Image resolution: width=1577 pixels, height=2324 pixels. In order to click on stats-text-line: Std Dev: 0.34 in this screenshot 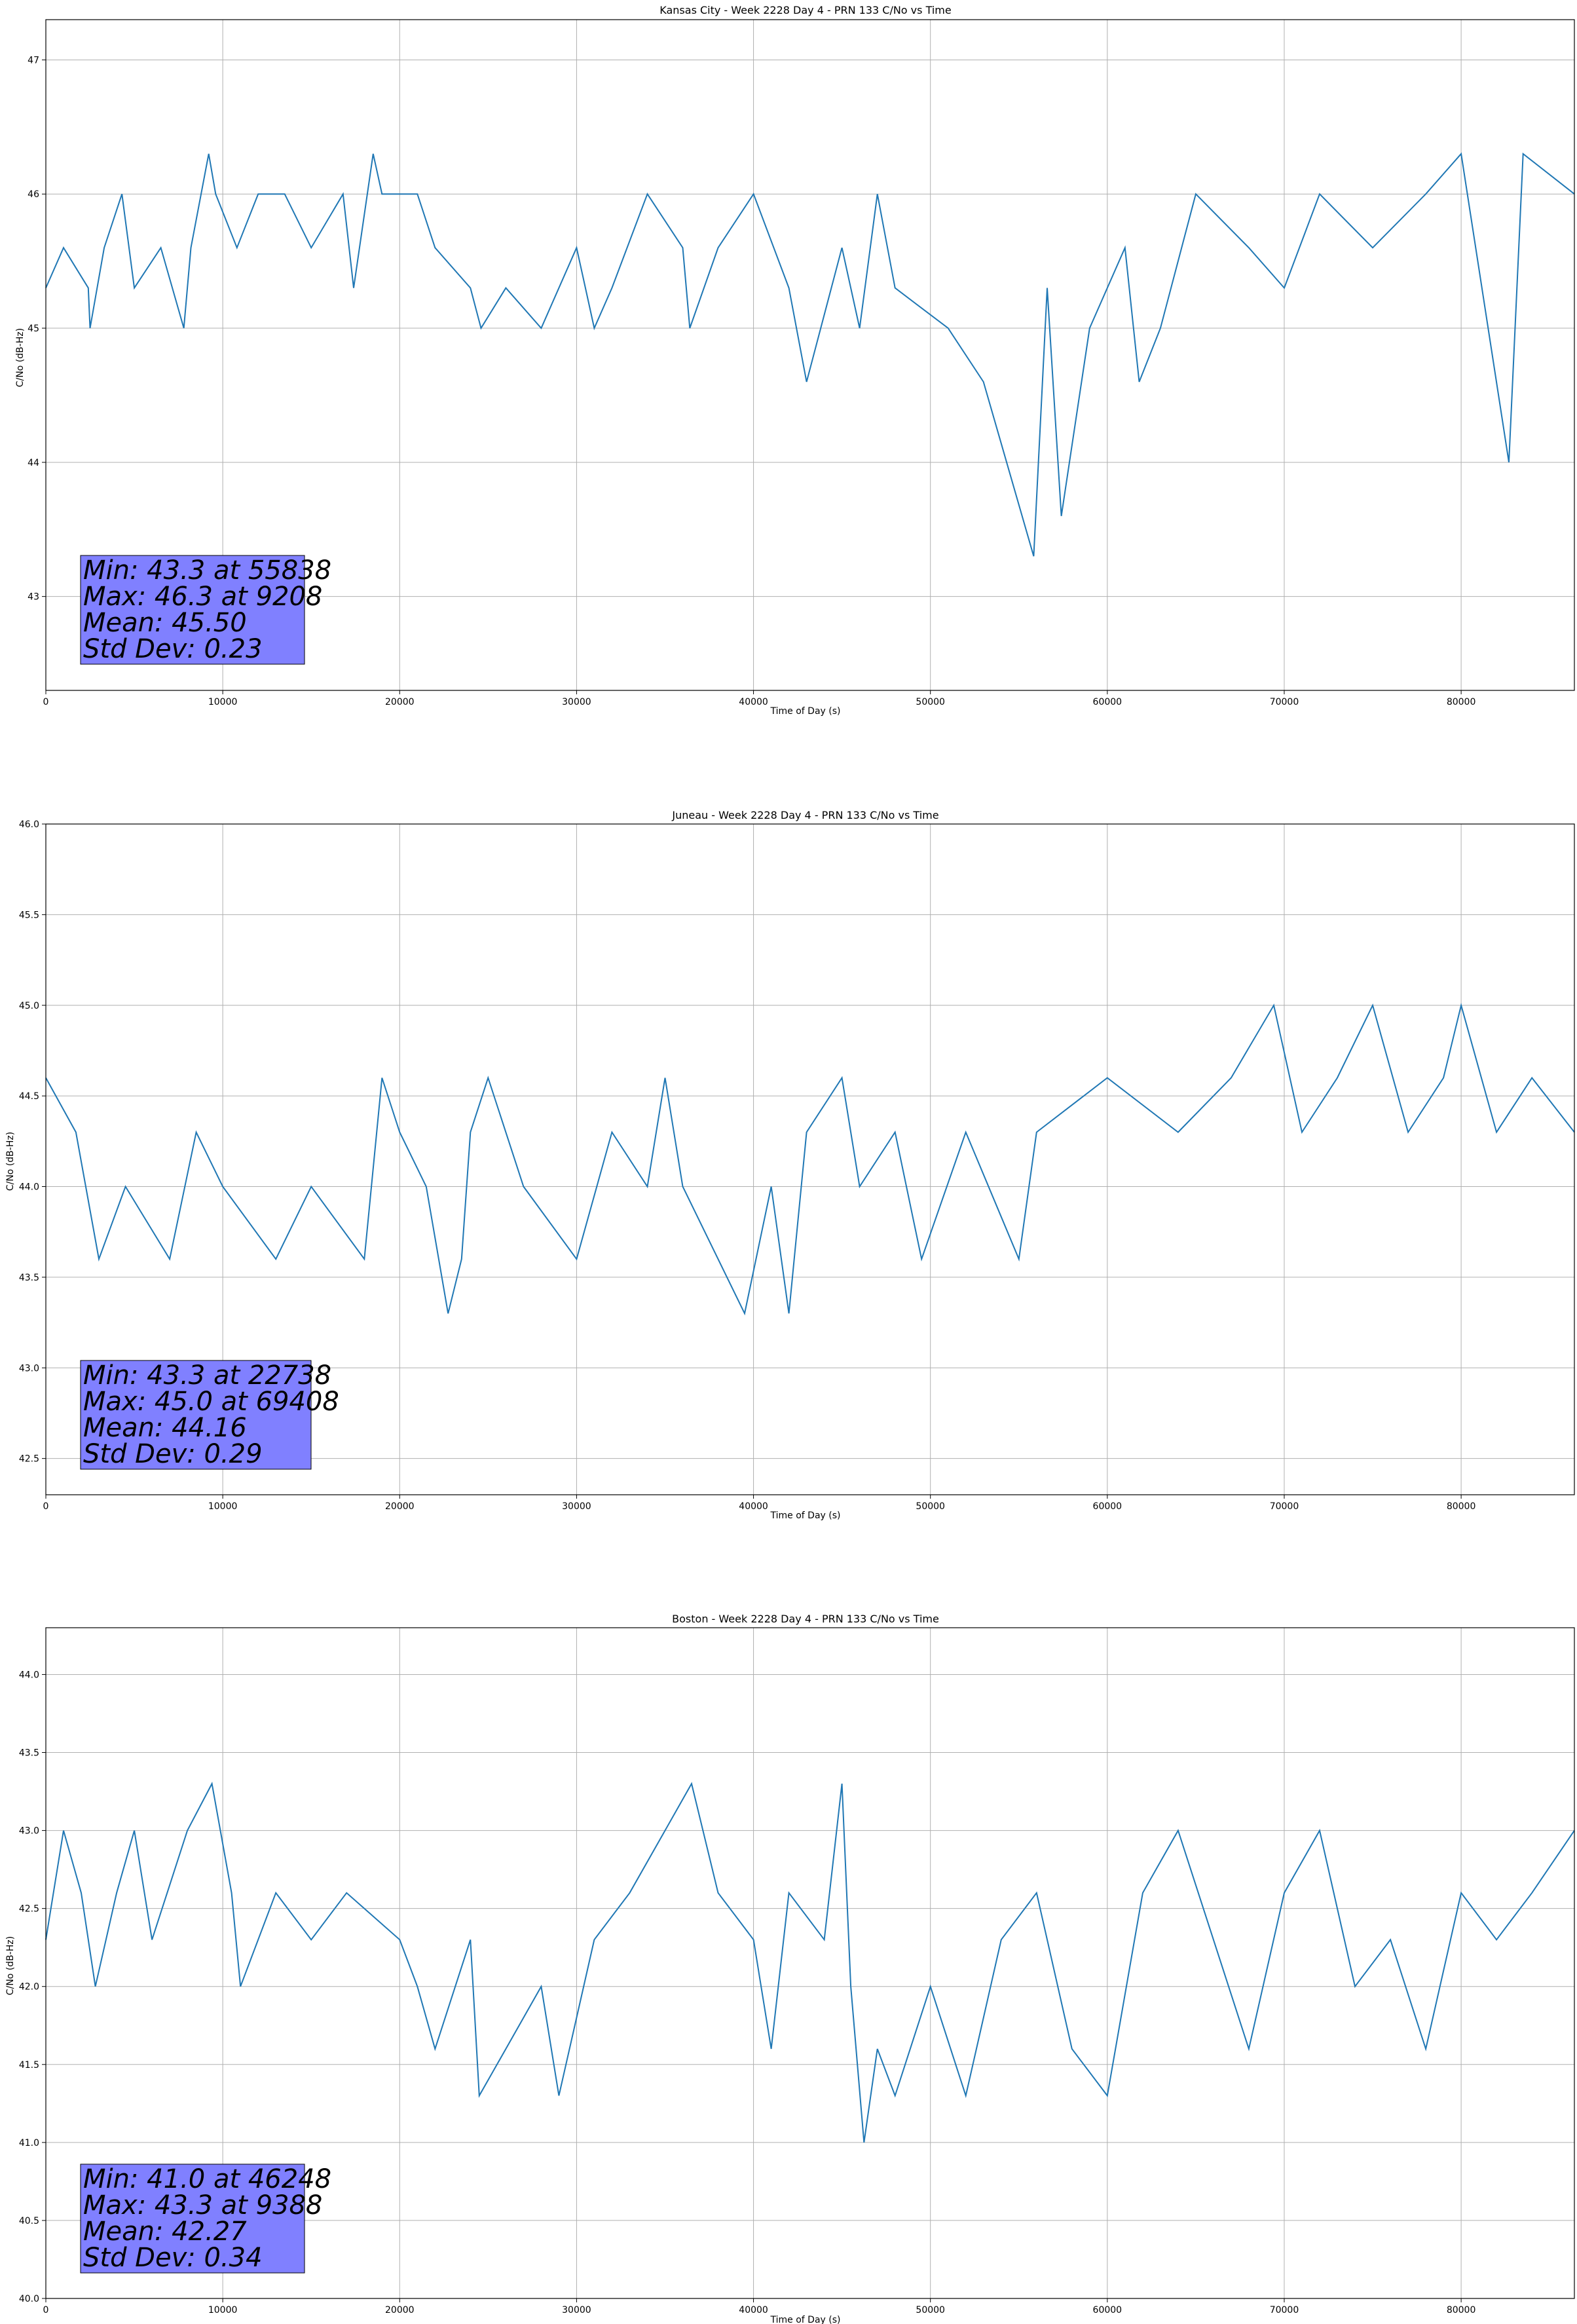, I will do `click(173, 2258)`.